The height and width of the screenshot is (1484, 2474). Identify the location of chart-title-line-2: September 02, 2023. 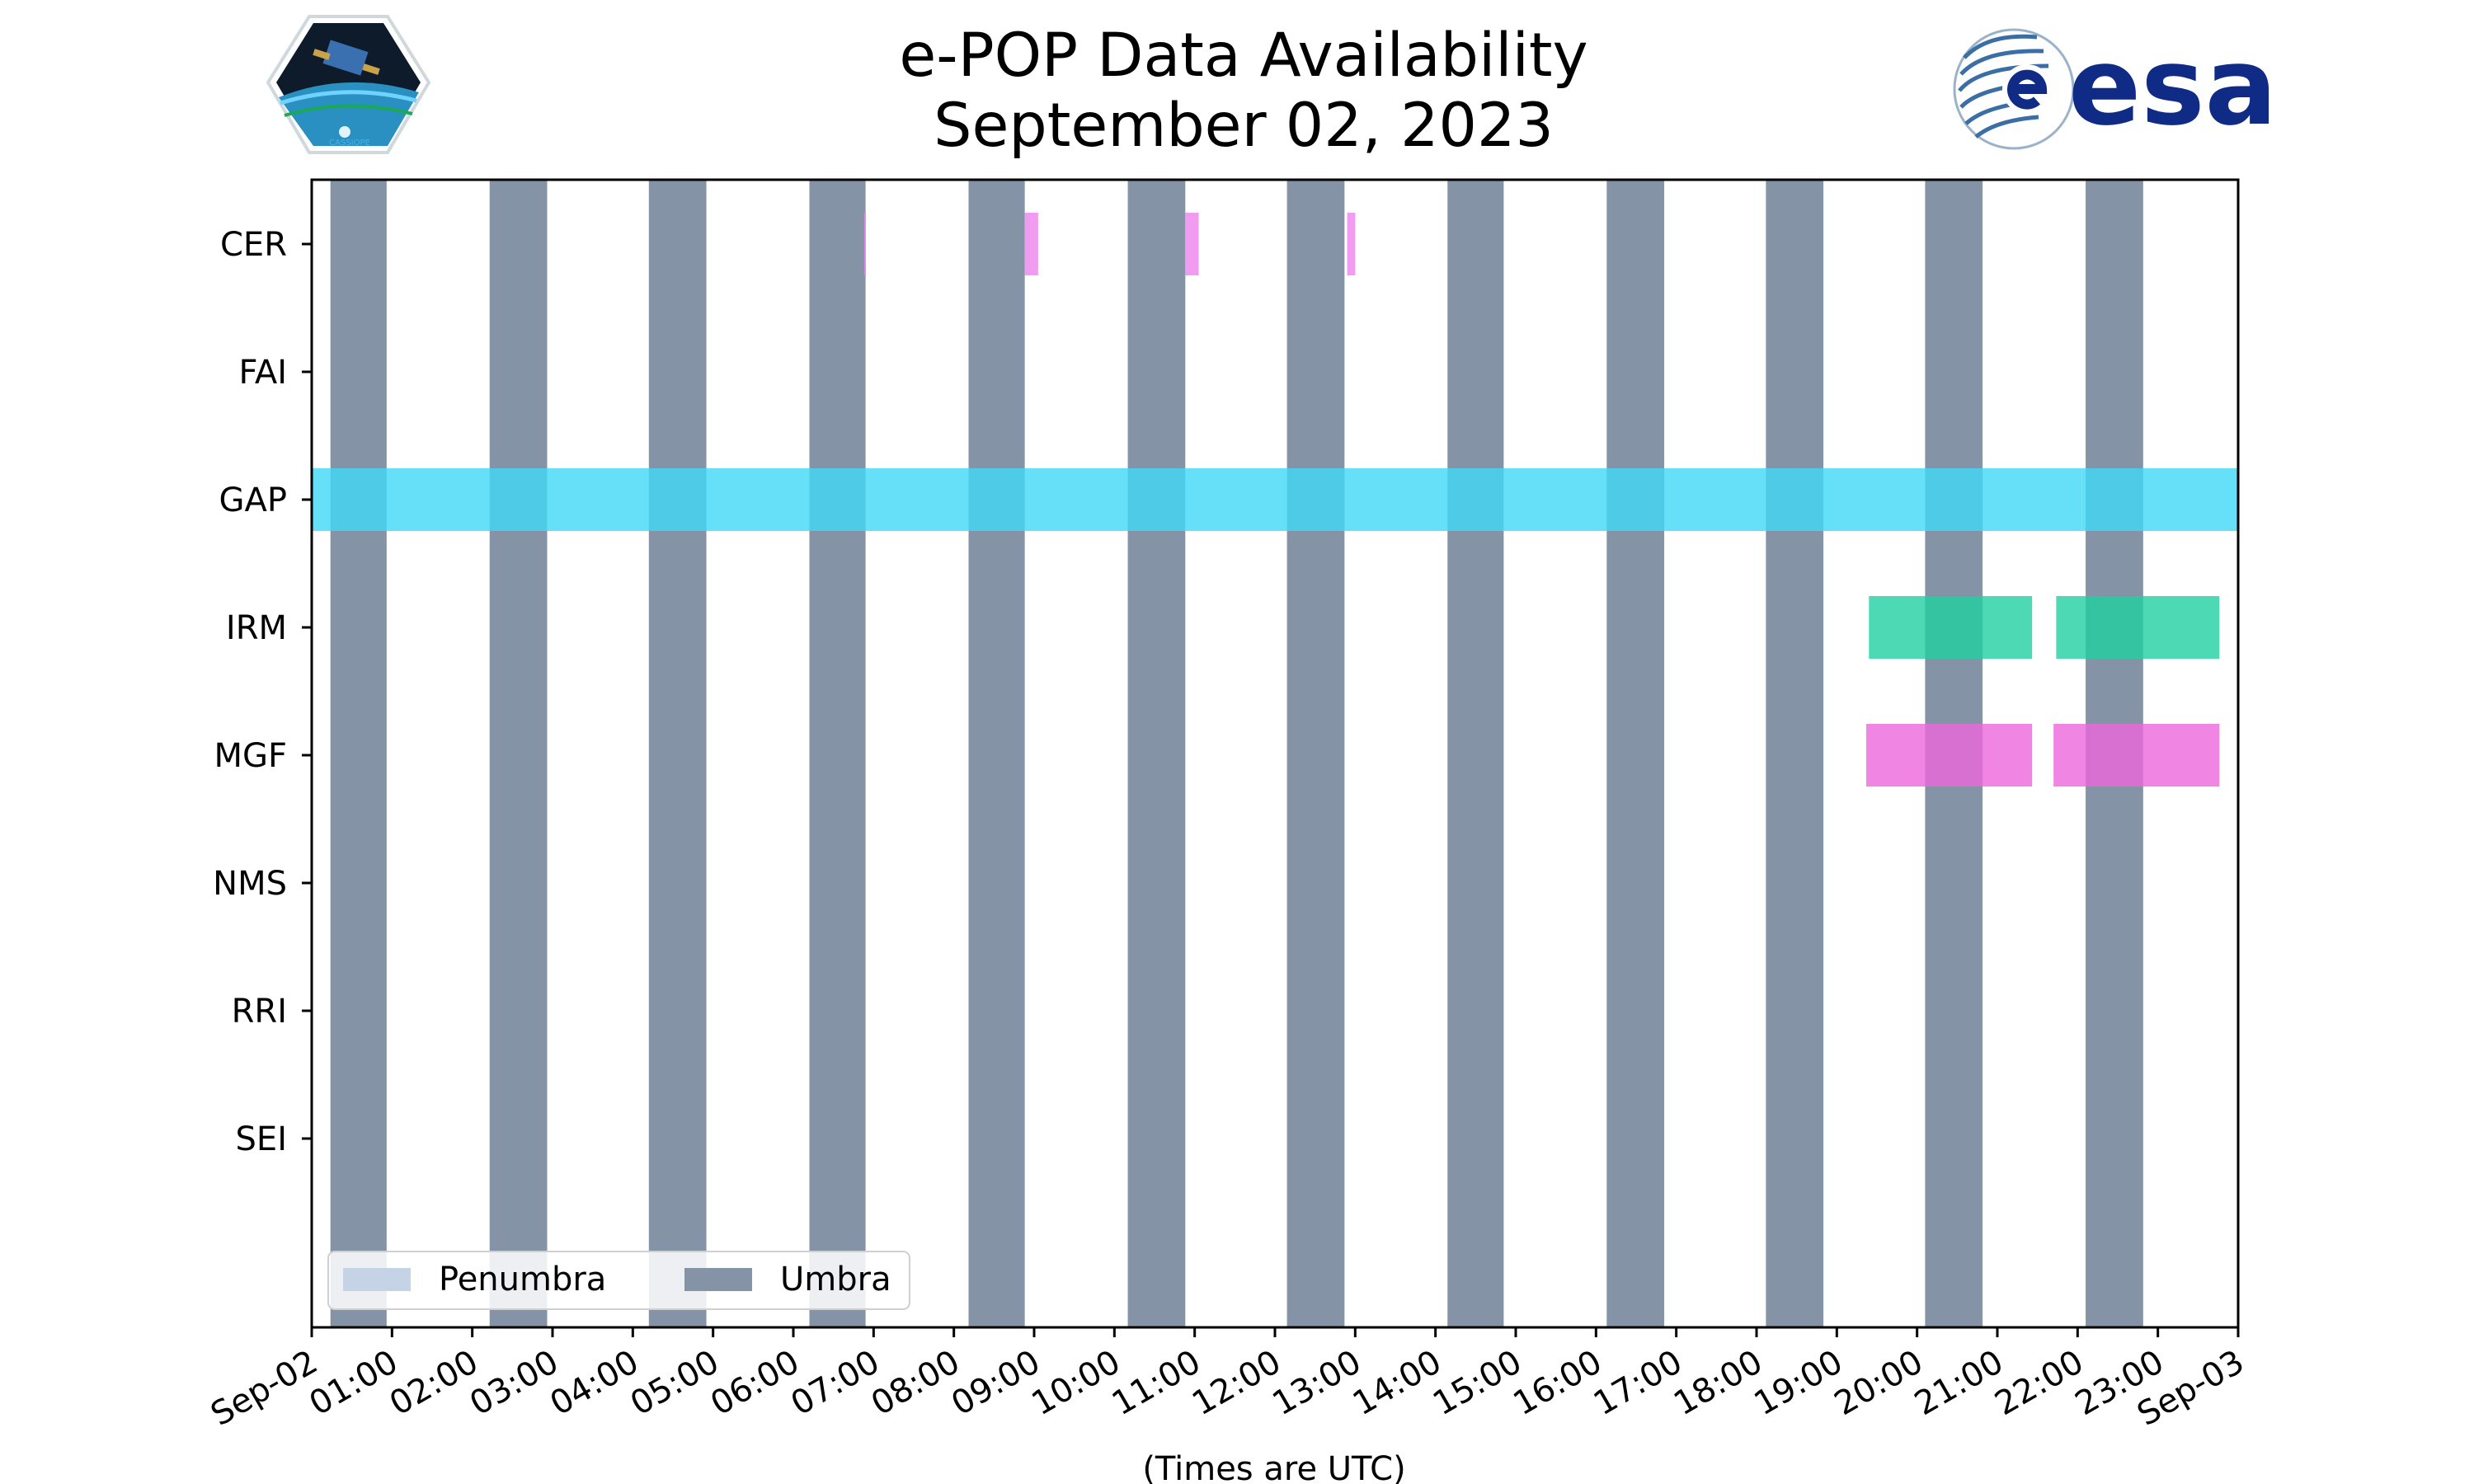
(1244, 126).